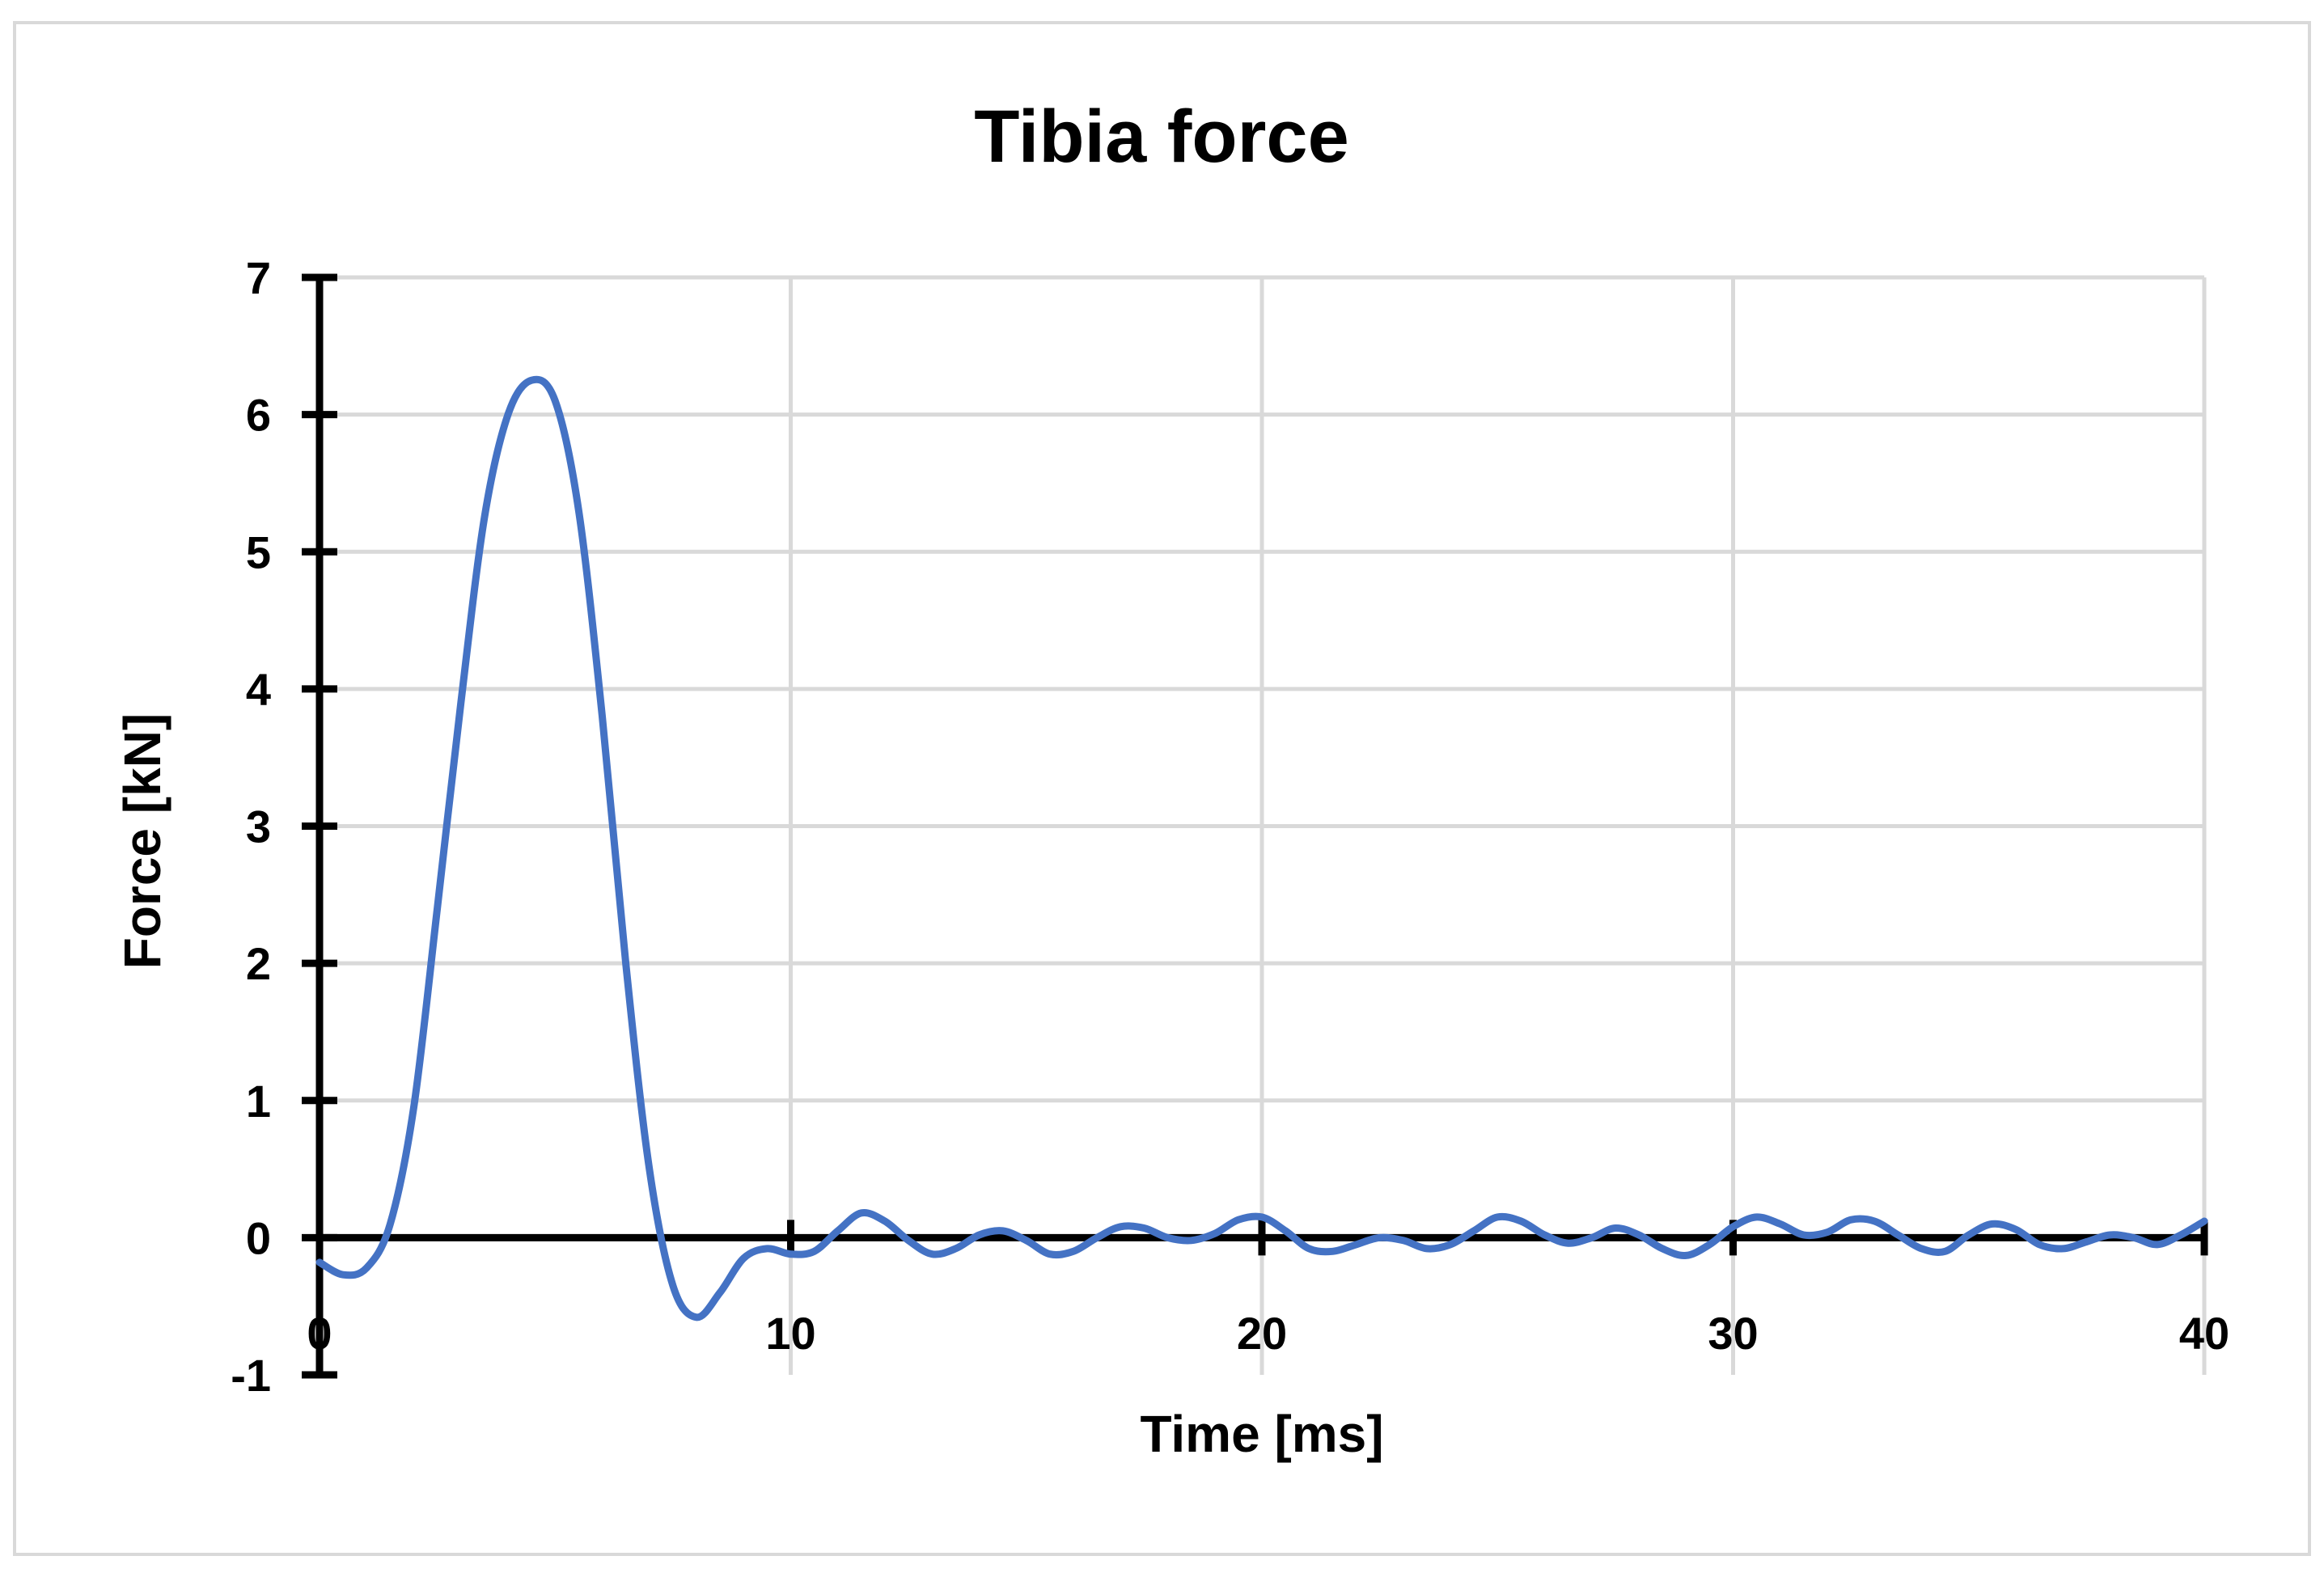 This screenshot has width=2324, height=1573. What do you see at coordinates (258, 963) in the screenshot?
I see `y-tick-label: 2` at bounding box center [258, 963].